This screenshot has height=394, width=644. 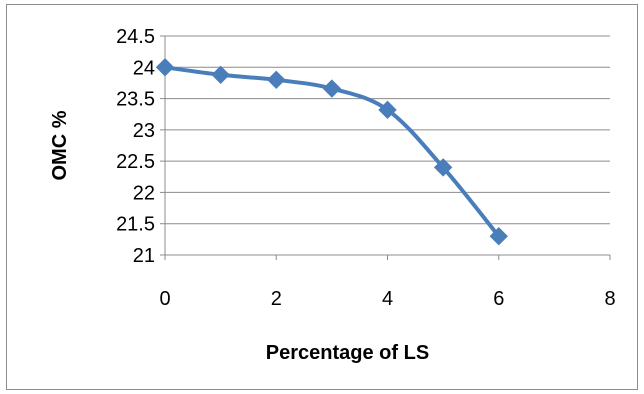 I want to click on x-axis-title: Percentage of LS, so click(x=347, y=353).